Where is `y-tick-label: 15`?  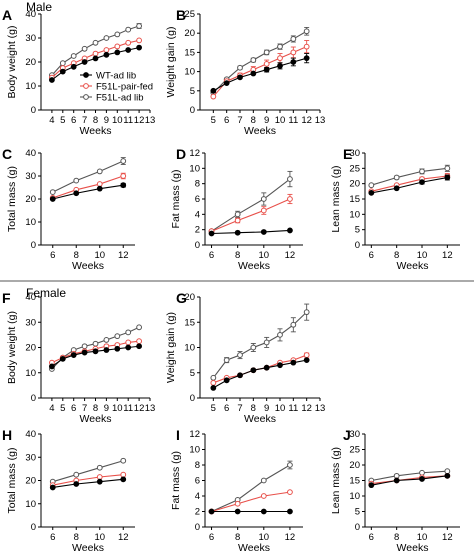
y-tick-label: 15 is located at coordinates (189, 52).